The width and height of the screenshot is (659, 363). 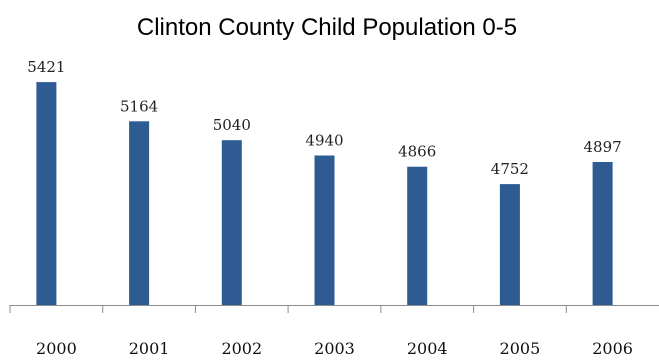 What do you see at coordinates (602, 233) in the screenshot?
I see `bar-2006` at bounding box center [602, 233].